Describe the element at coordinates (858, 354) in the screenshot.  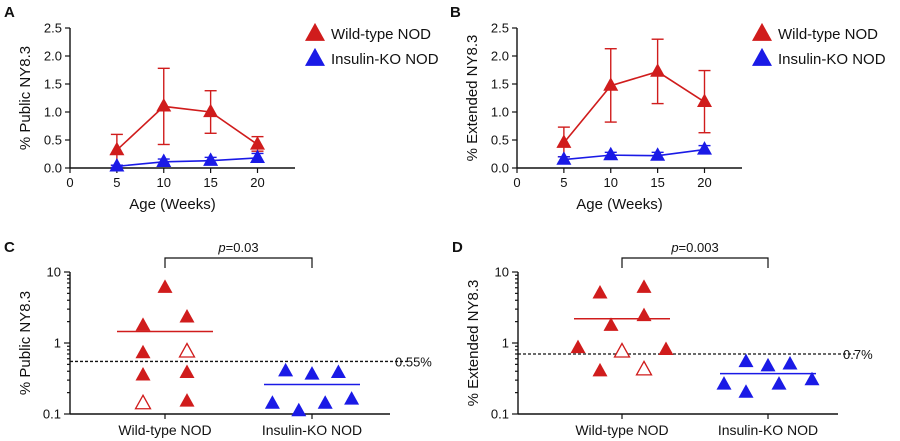
I see `threshold-label: 0.7%` at that location.